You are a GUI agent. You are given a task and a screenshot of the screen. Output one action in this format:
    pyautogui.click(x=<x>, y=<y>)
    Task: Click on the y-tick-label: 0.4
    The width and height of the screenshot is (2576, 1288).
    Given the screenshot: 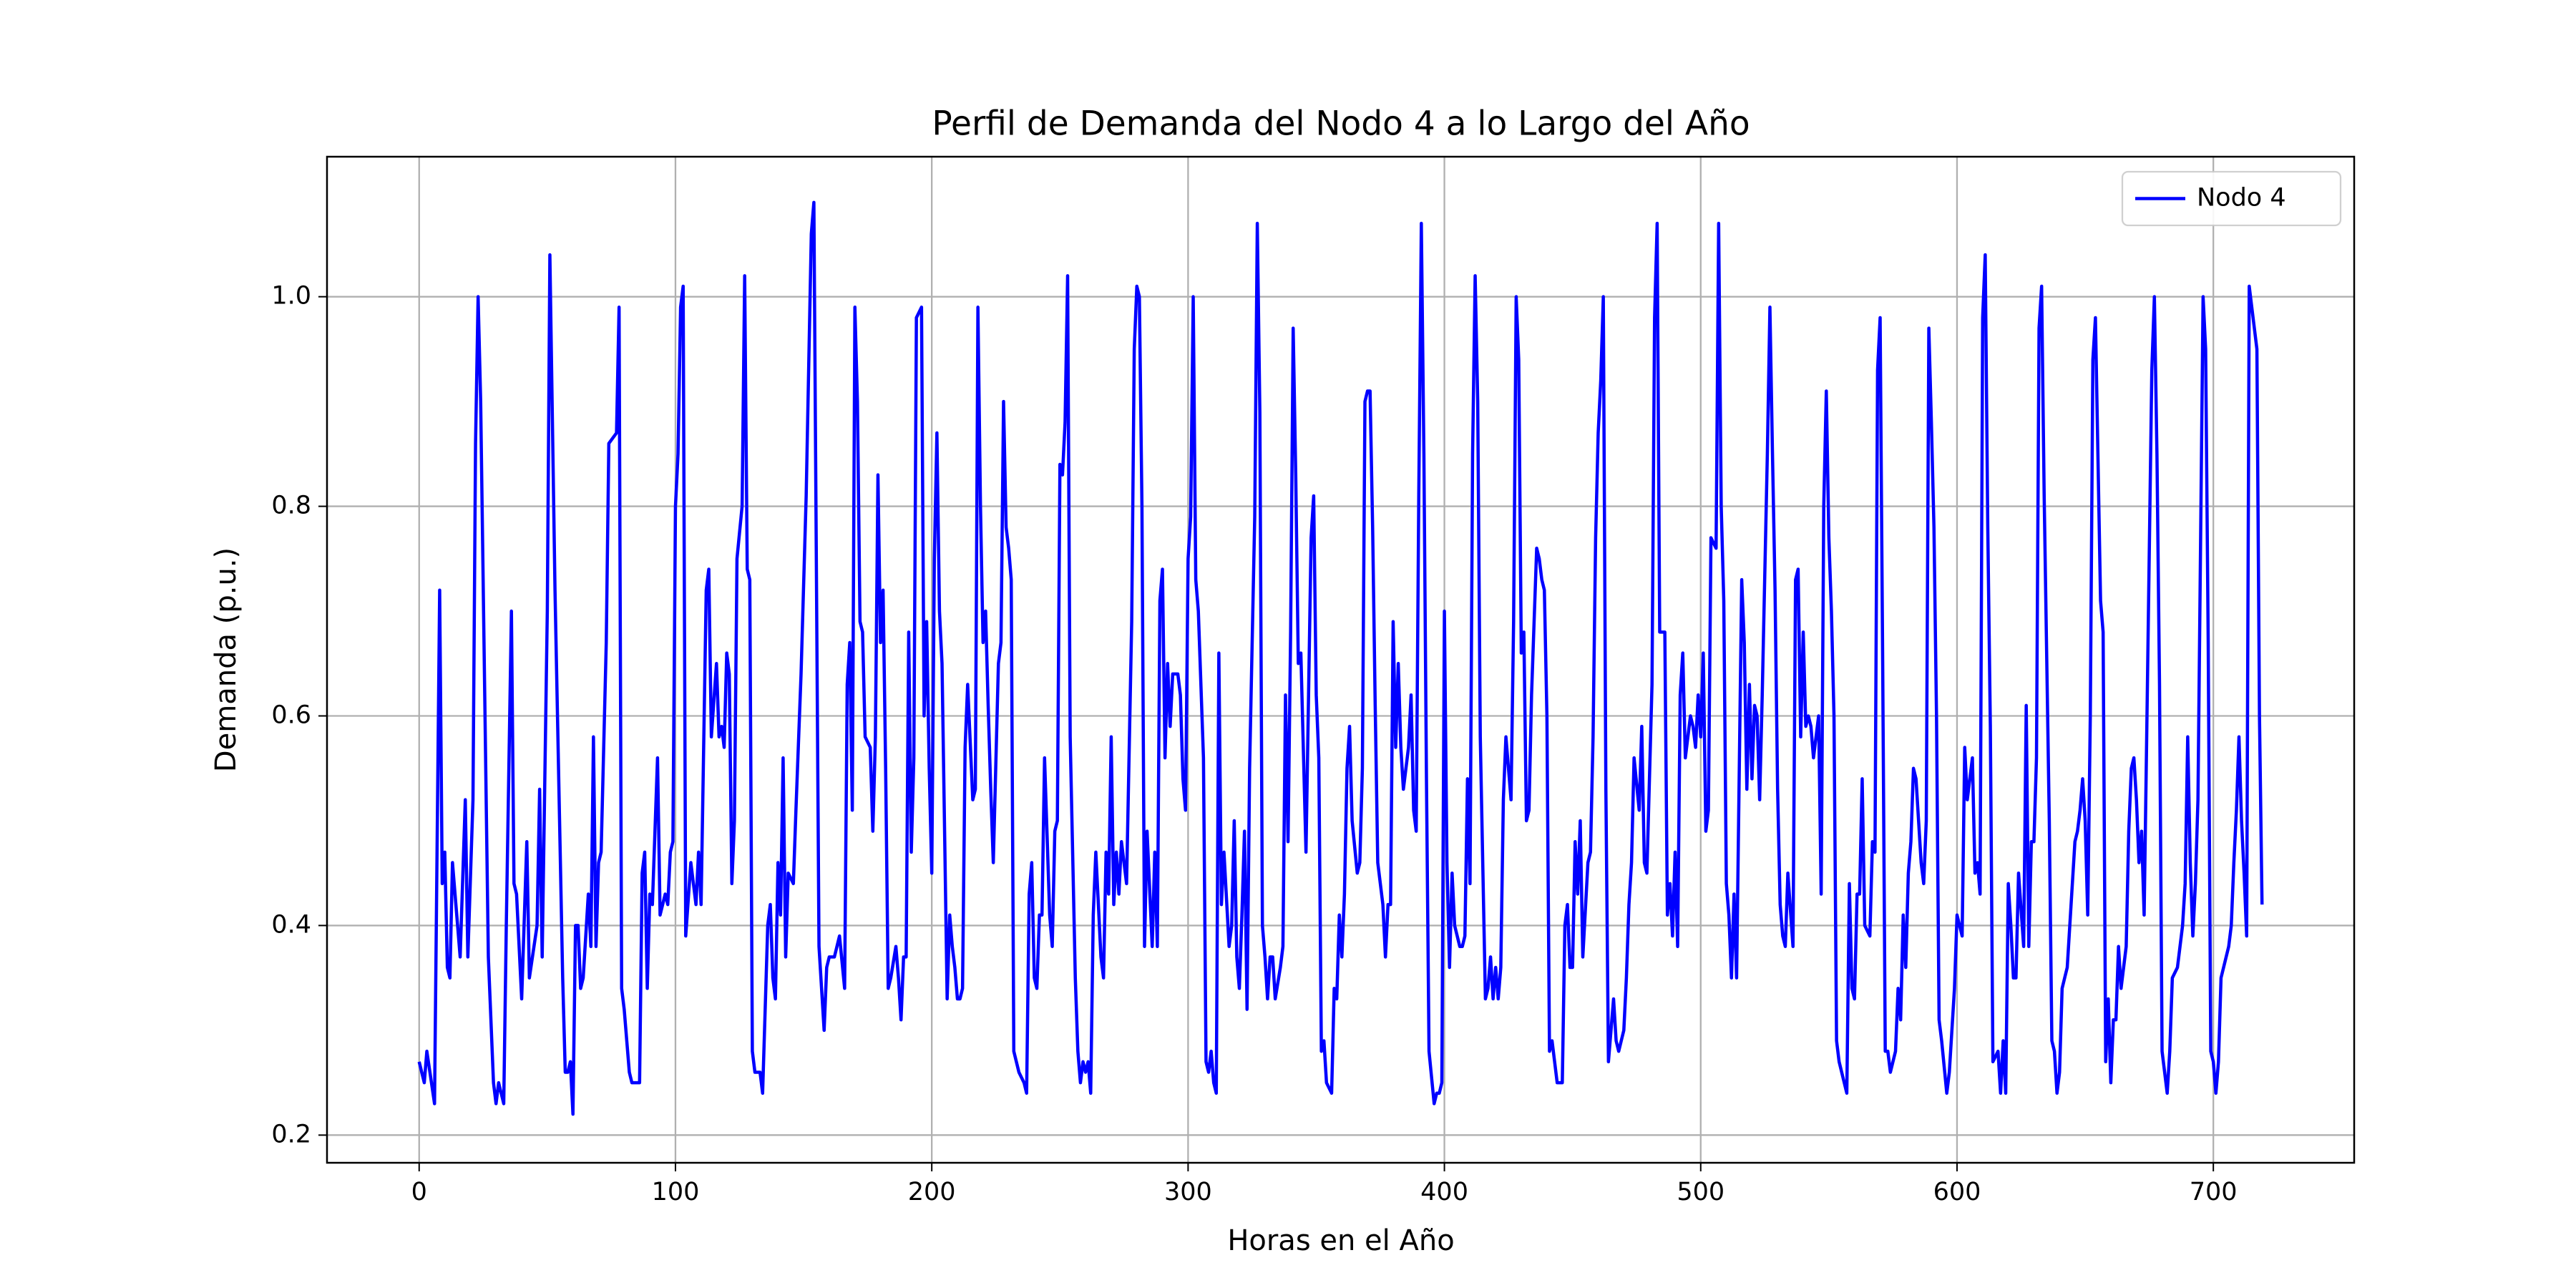 What is the action you would take?
    pyautogui.click(x=291, y=924)
    